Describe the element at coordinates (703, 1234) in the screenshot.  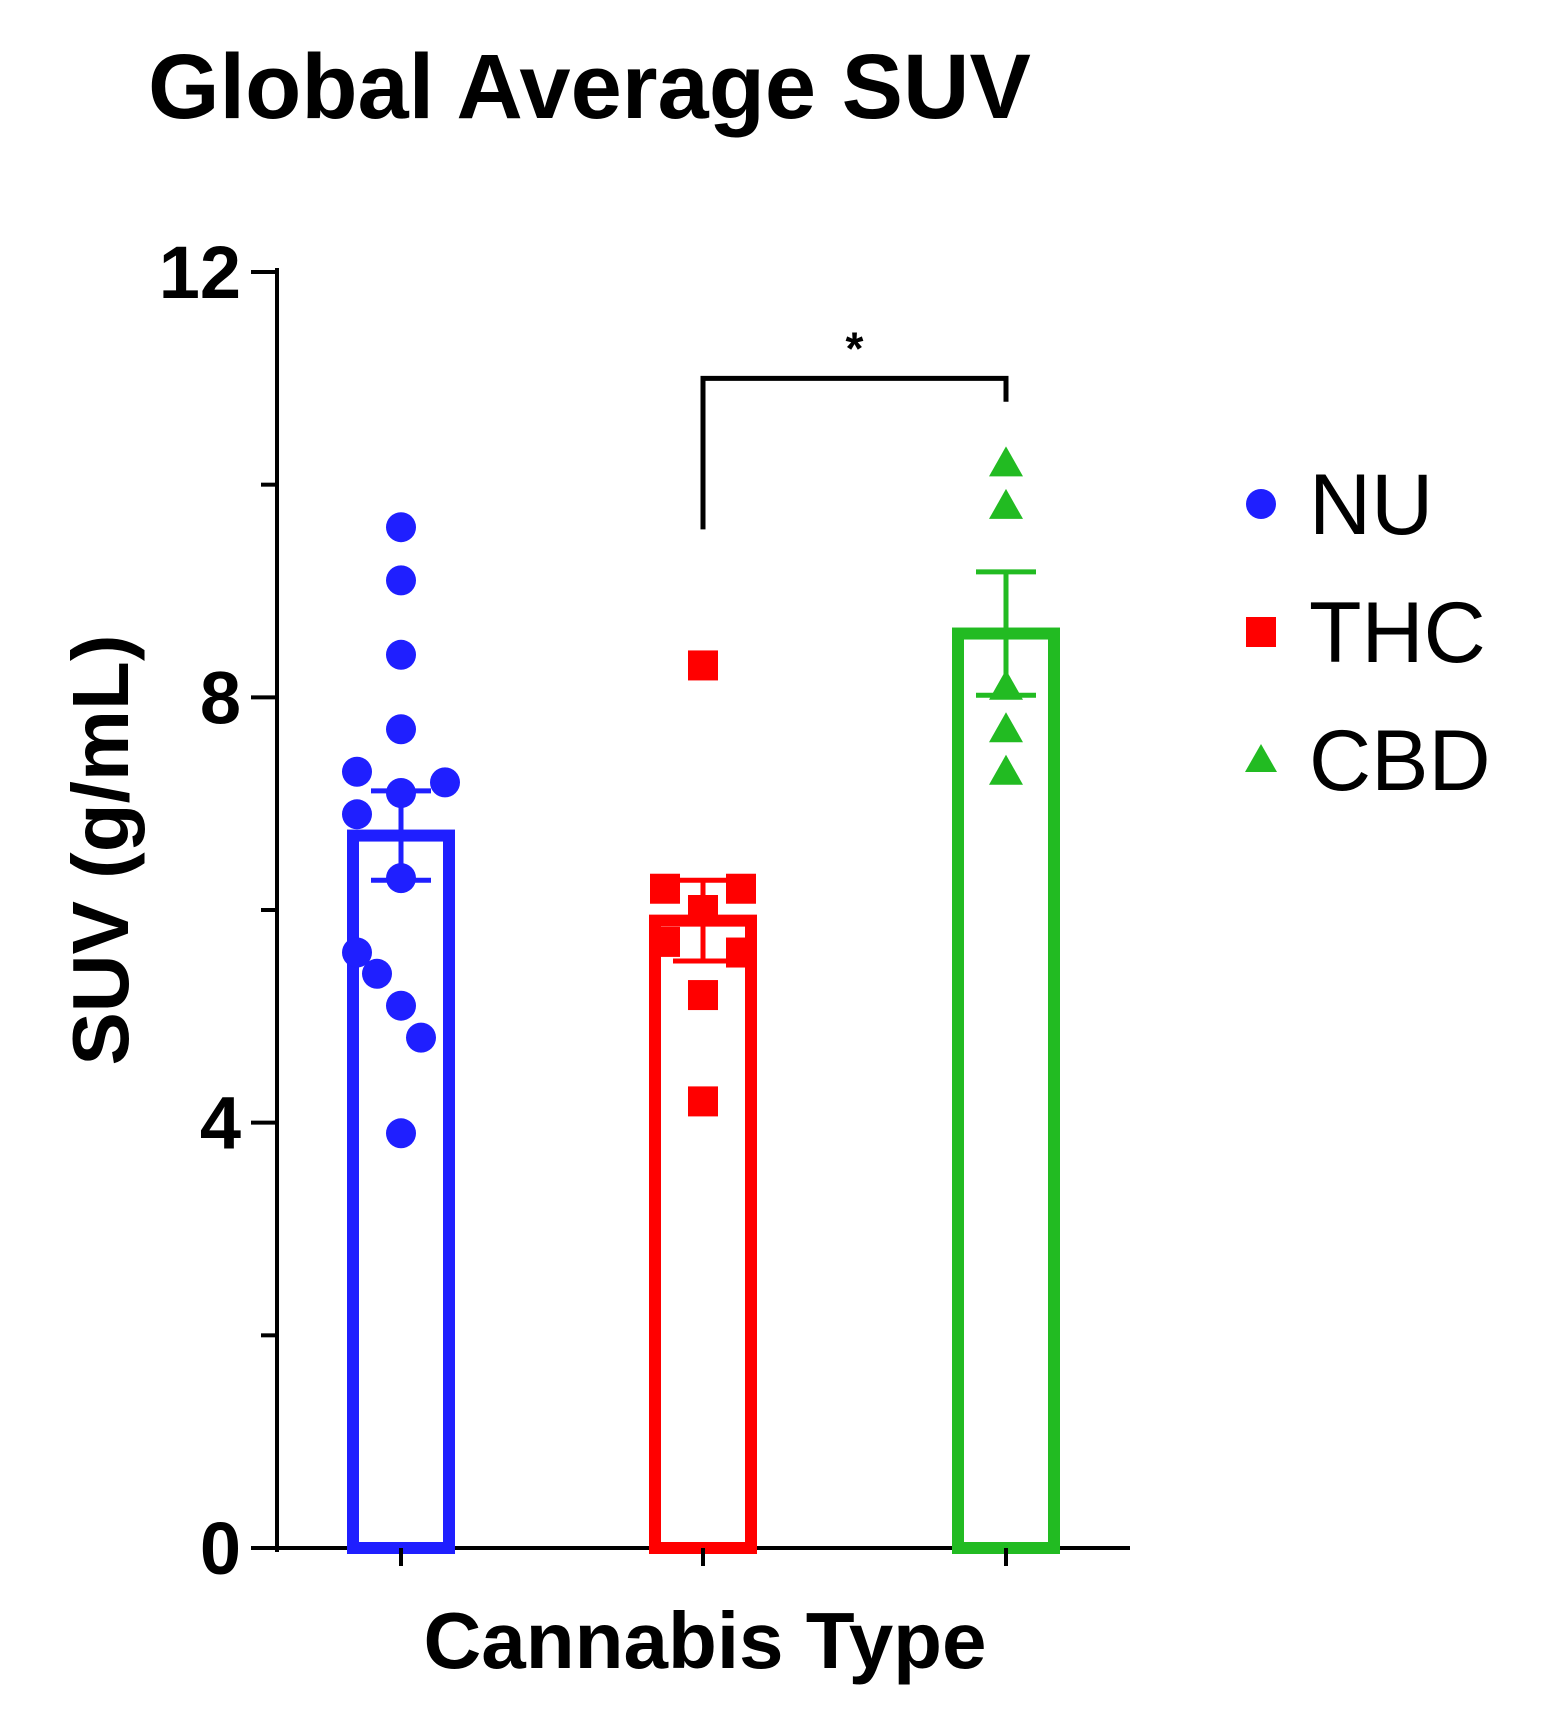
I see `bar` at that location.